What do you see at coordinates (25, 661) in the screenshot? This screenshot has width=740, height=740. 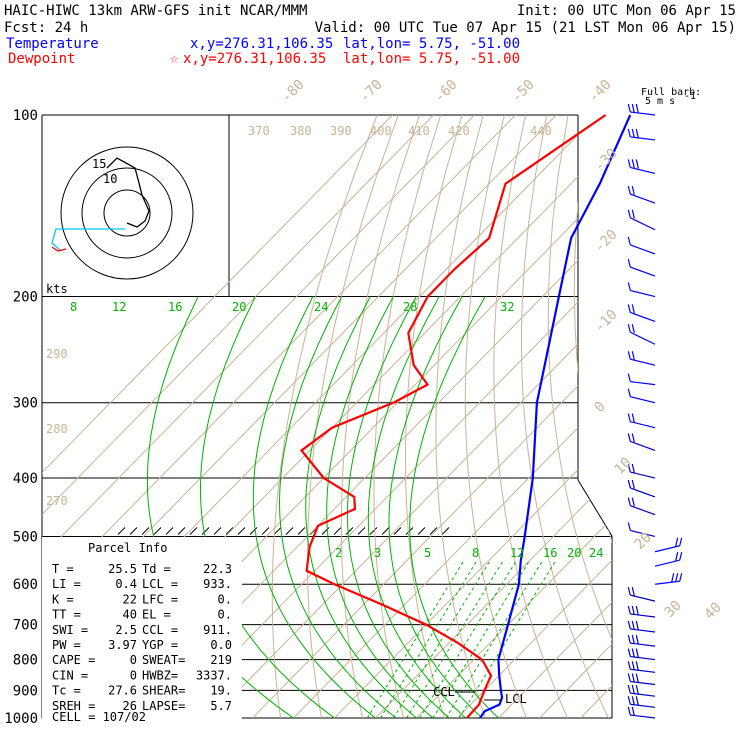 I see `isobar-label: 800` at bounding box center [25, 661].